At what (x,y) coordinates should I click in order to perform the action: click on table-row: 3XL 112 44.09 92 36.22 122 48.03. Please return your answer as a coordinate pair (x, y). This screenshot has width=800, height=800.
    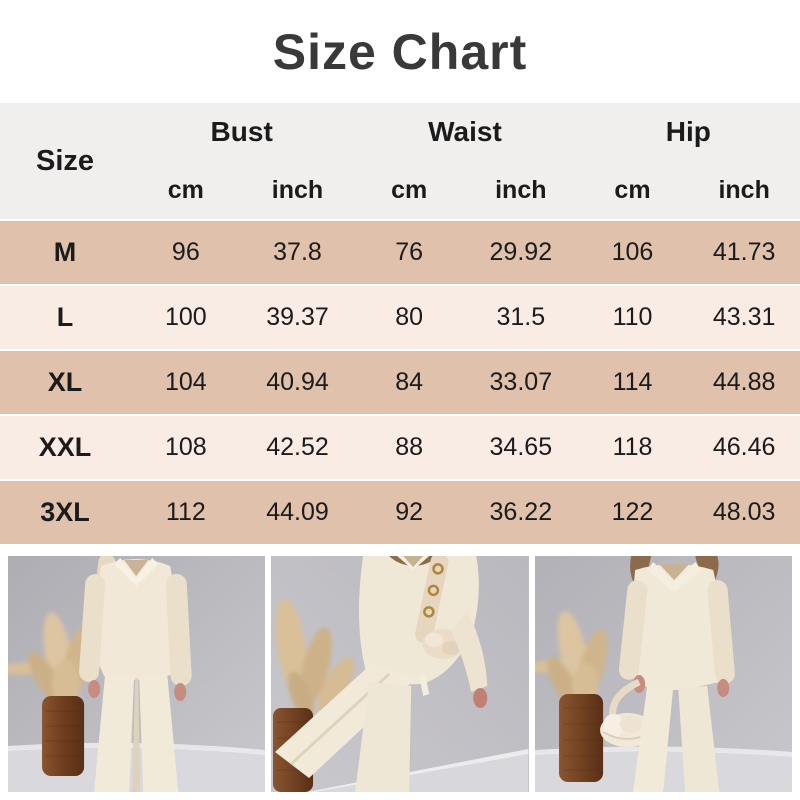
    Looking at the image, I should click on (400, 512).